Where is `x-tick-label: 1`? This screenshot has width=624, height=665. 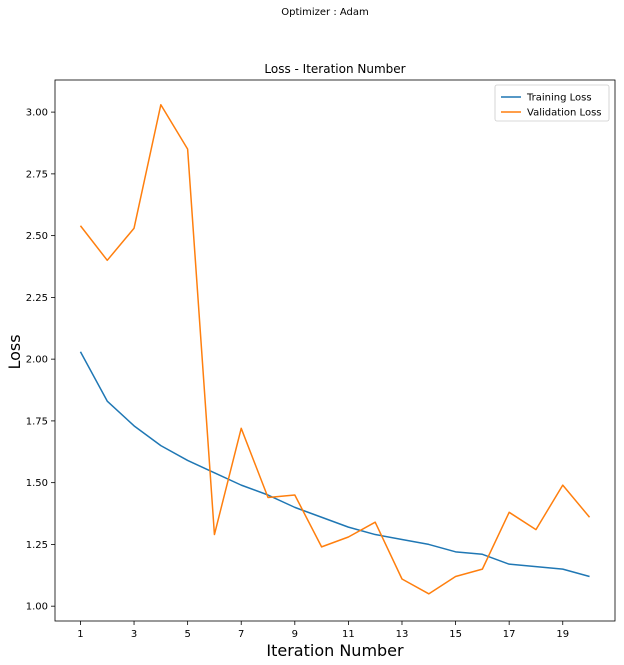 x-tick-label: 1 is located at coordinates (80, 634).